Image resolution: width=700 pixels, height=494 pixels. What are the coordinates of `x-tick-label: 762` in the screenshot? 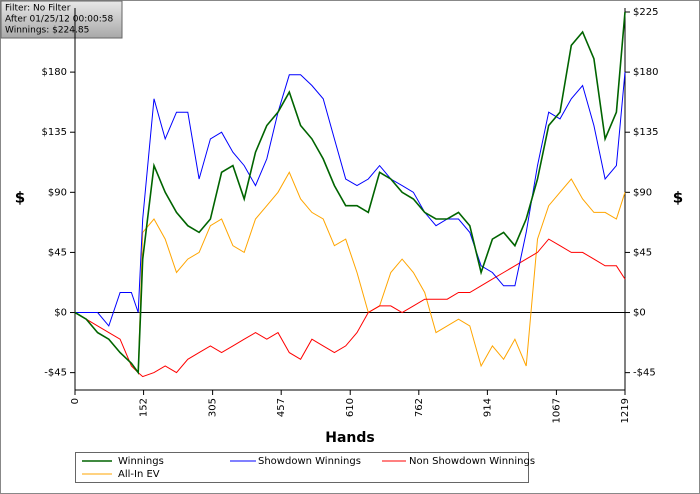 It's located at (419, 407).